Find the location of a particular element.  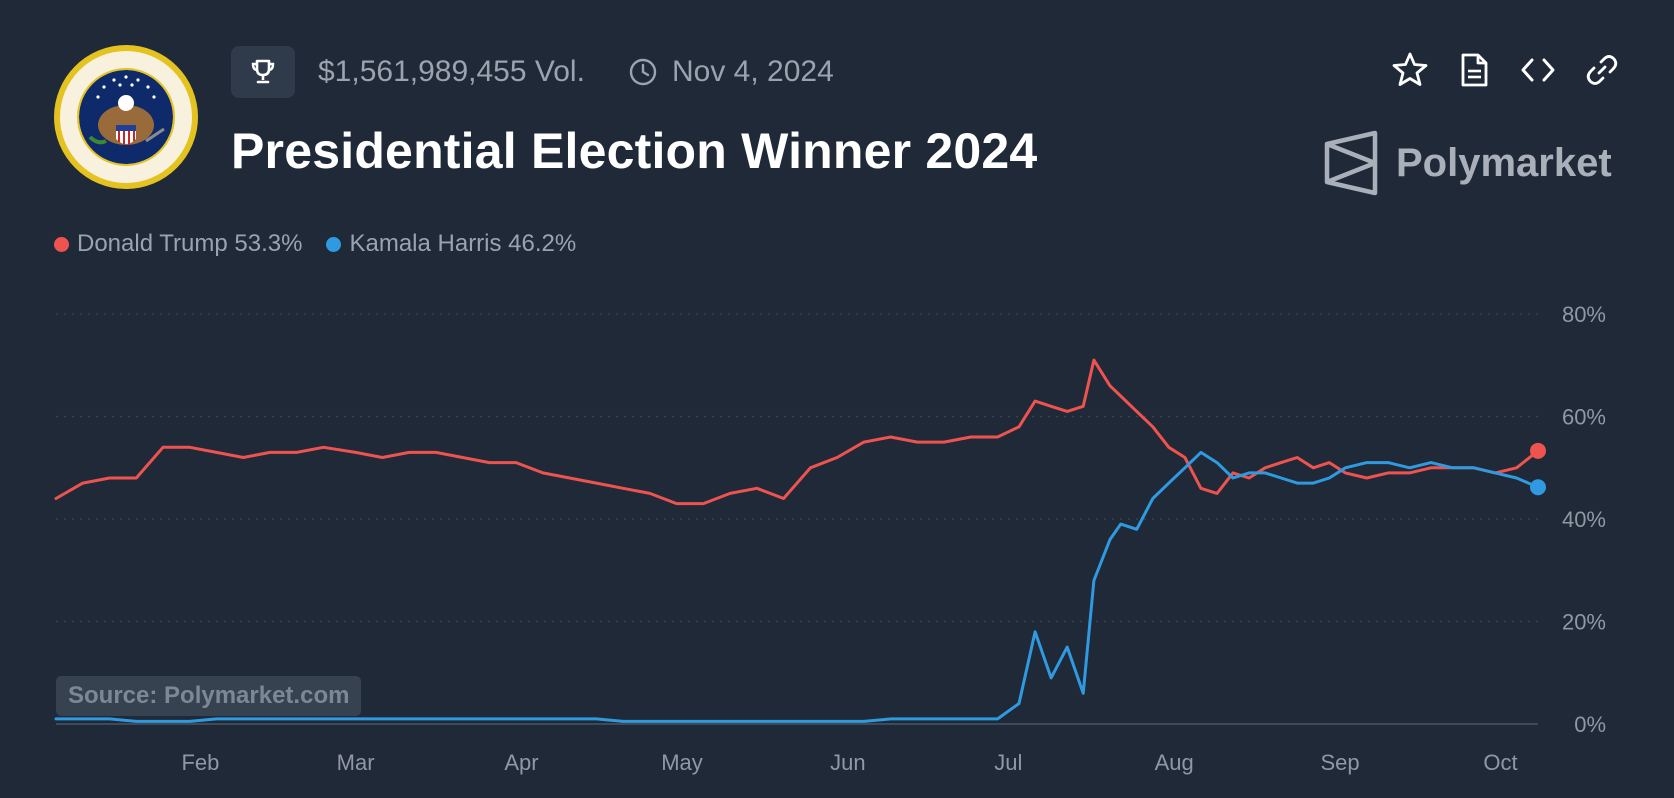

page-title: Presidential Election Winner 2024 is located at coordinates (634, 151).